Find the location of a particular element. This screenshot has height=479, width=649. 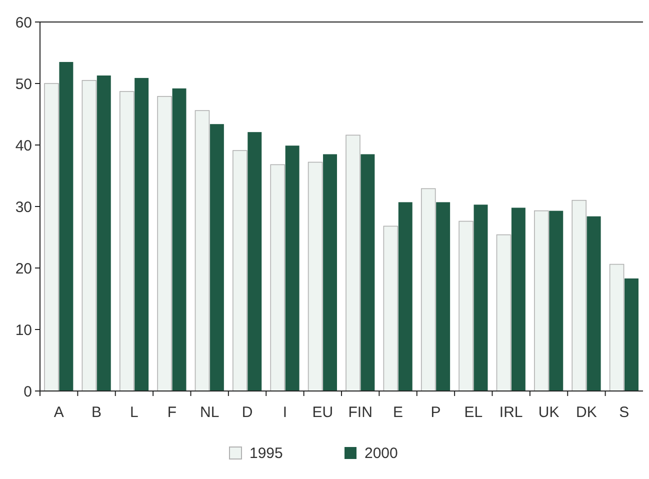

y-tick-label: 0 is located at coordinates (28, 391).